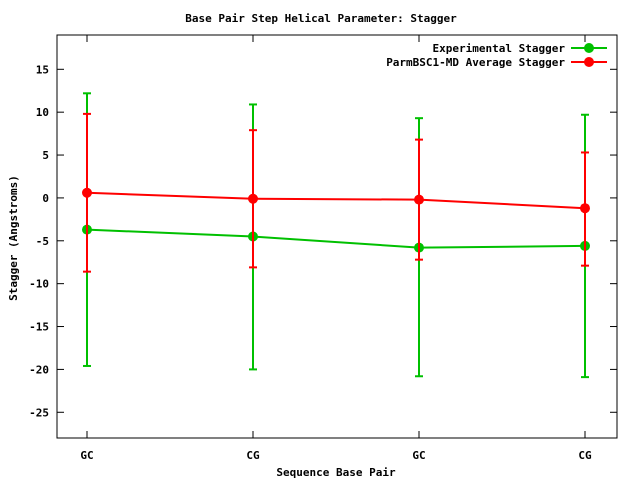 The height and width of the screenshot is (484, 640). Describe the element at coordinates (475, 62) in the screenshot. I see `legend-label: ParmBSC1-MD Average Stagger` at that location.